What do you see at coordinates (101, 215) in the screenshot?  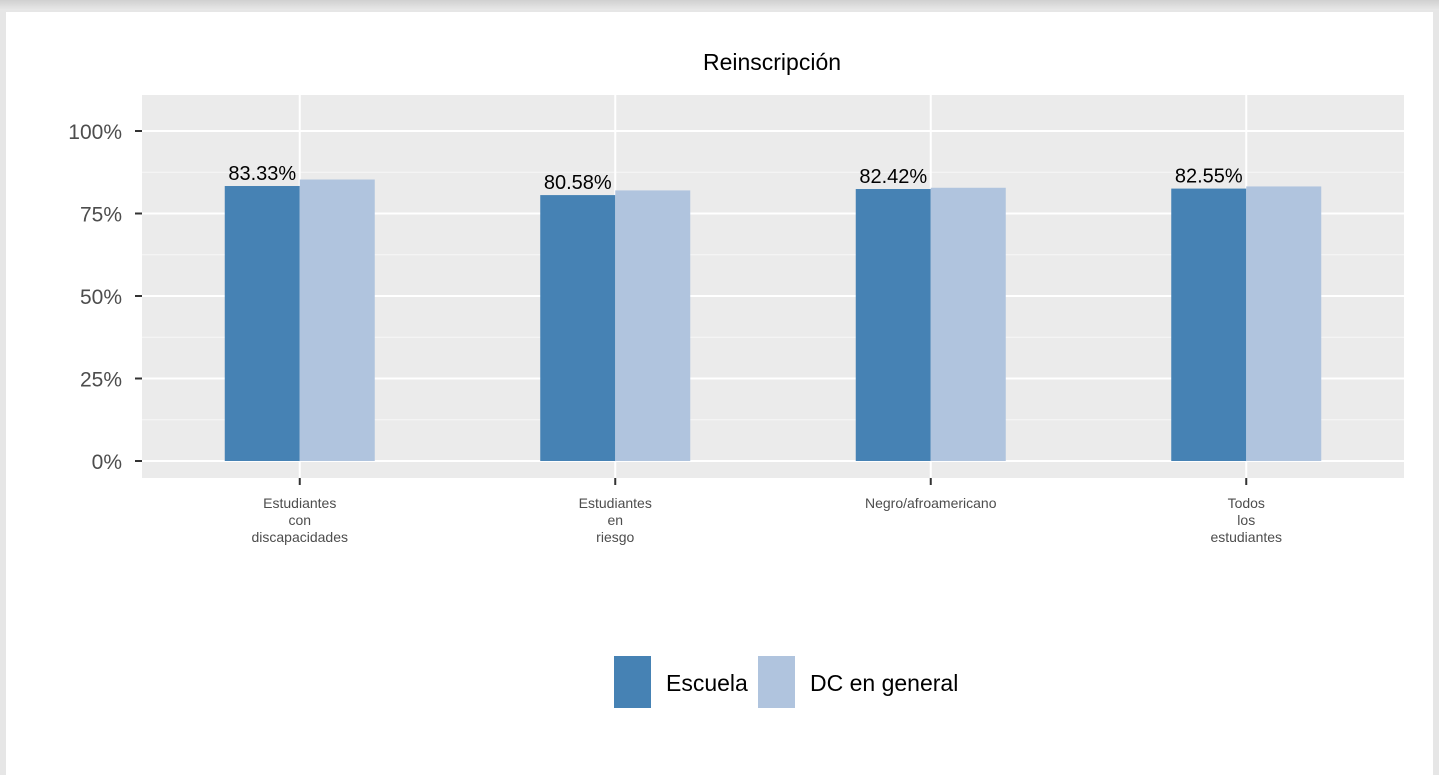 I see `y-tick-label: 75%` at bounding box center [101, 215].